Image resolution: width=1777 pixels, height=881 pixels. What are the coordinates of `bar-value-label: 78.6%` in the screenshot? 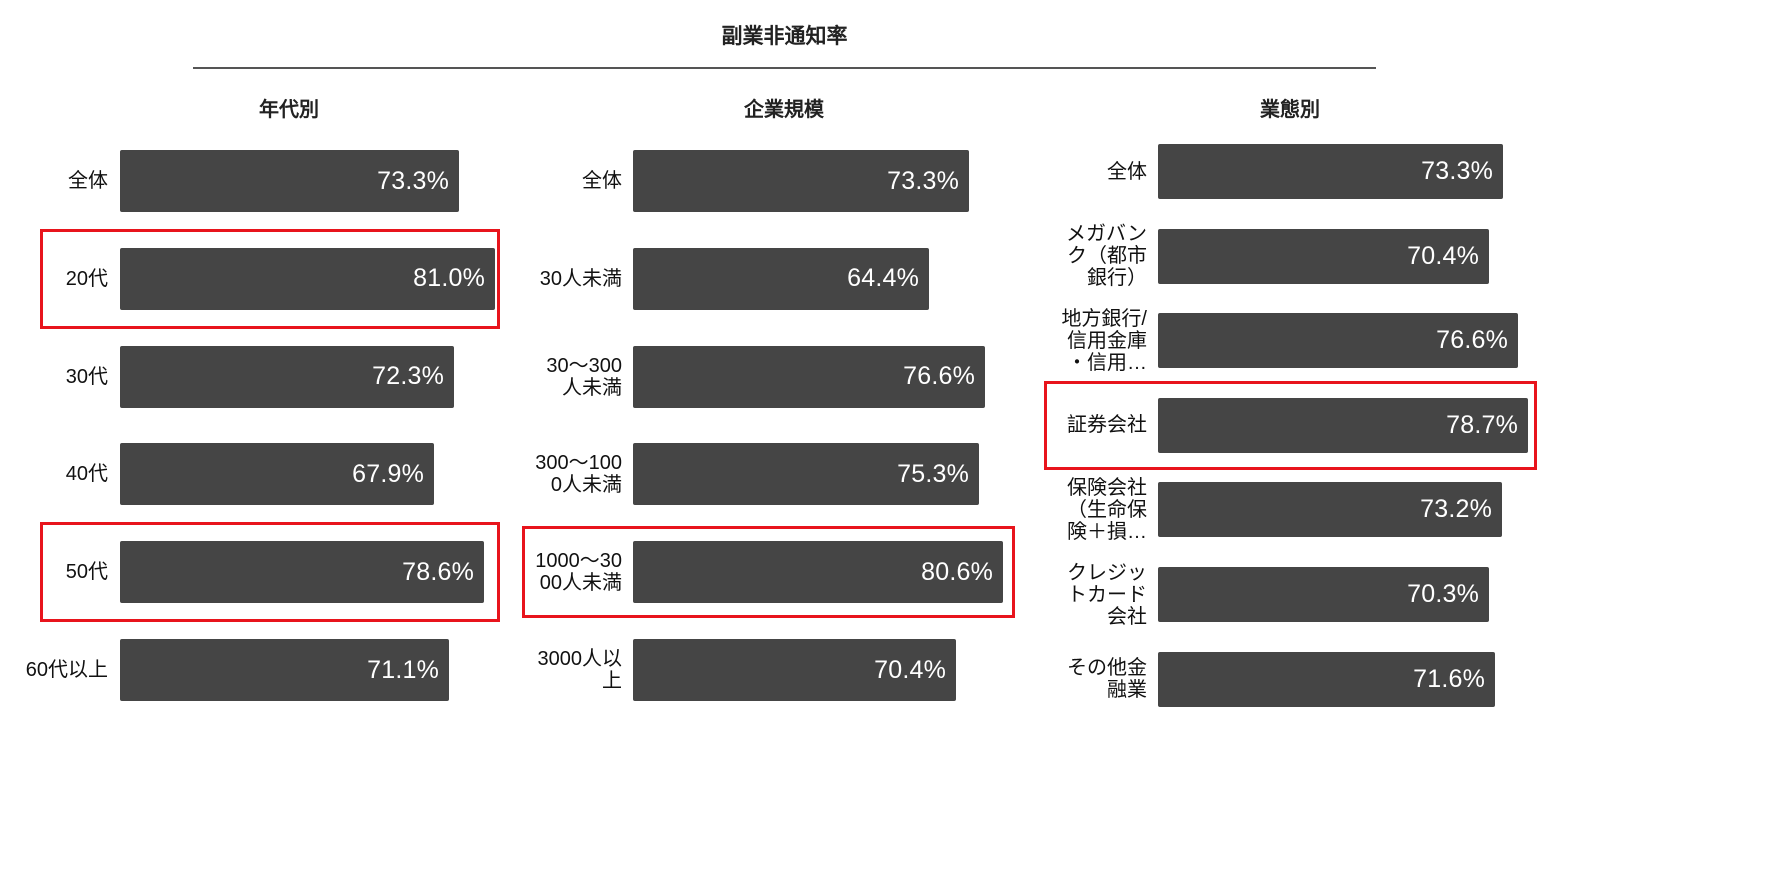 It's located at (438, 571).